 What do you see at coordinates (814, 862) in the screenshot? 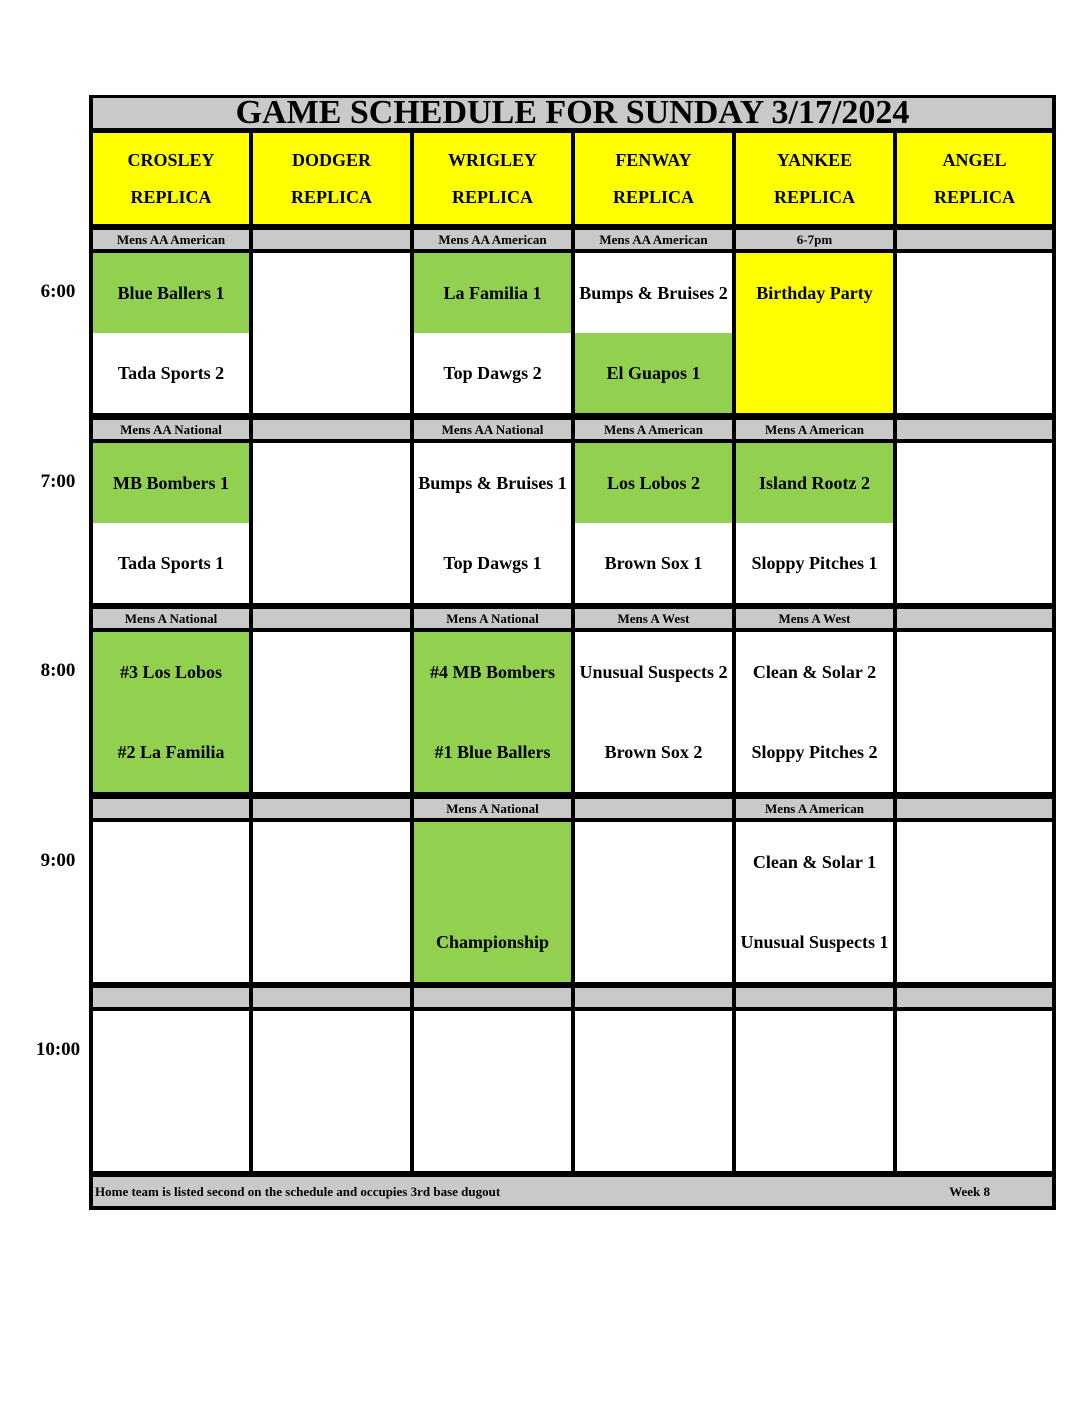
I see `game-team-away: Clean & Solar 1` at bounding box center [814, 862].